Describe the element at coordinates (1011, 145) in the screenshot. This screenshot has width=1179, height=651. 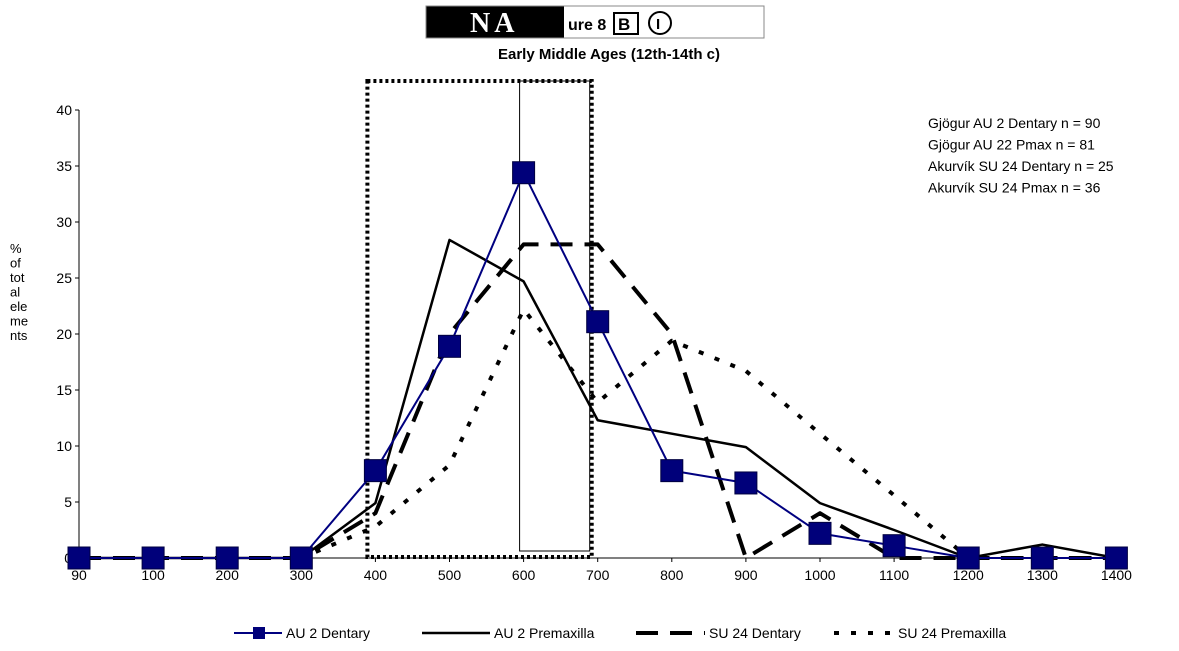
I see `sample-size-note: Gjögur AU 22 Pmax n = 81` at that location.